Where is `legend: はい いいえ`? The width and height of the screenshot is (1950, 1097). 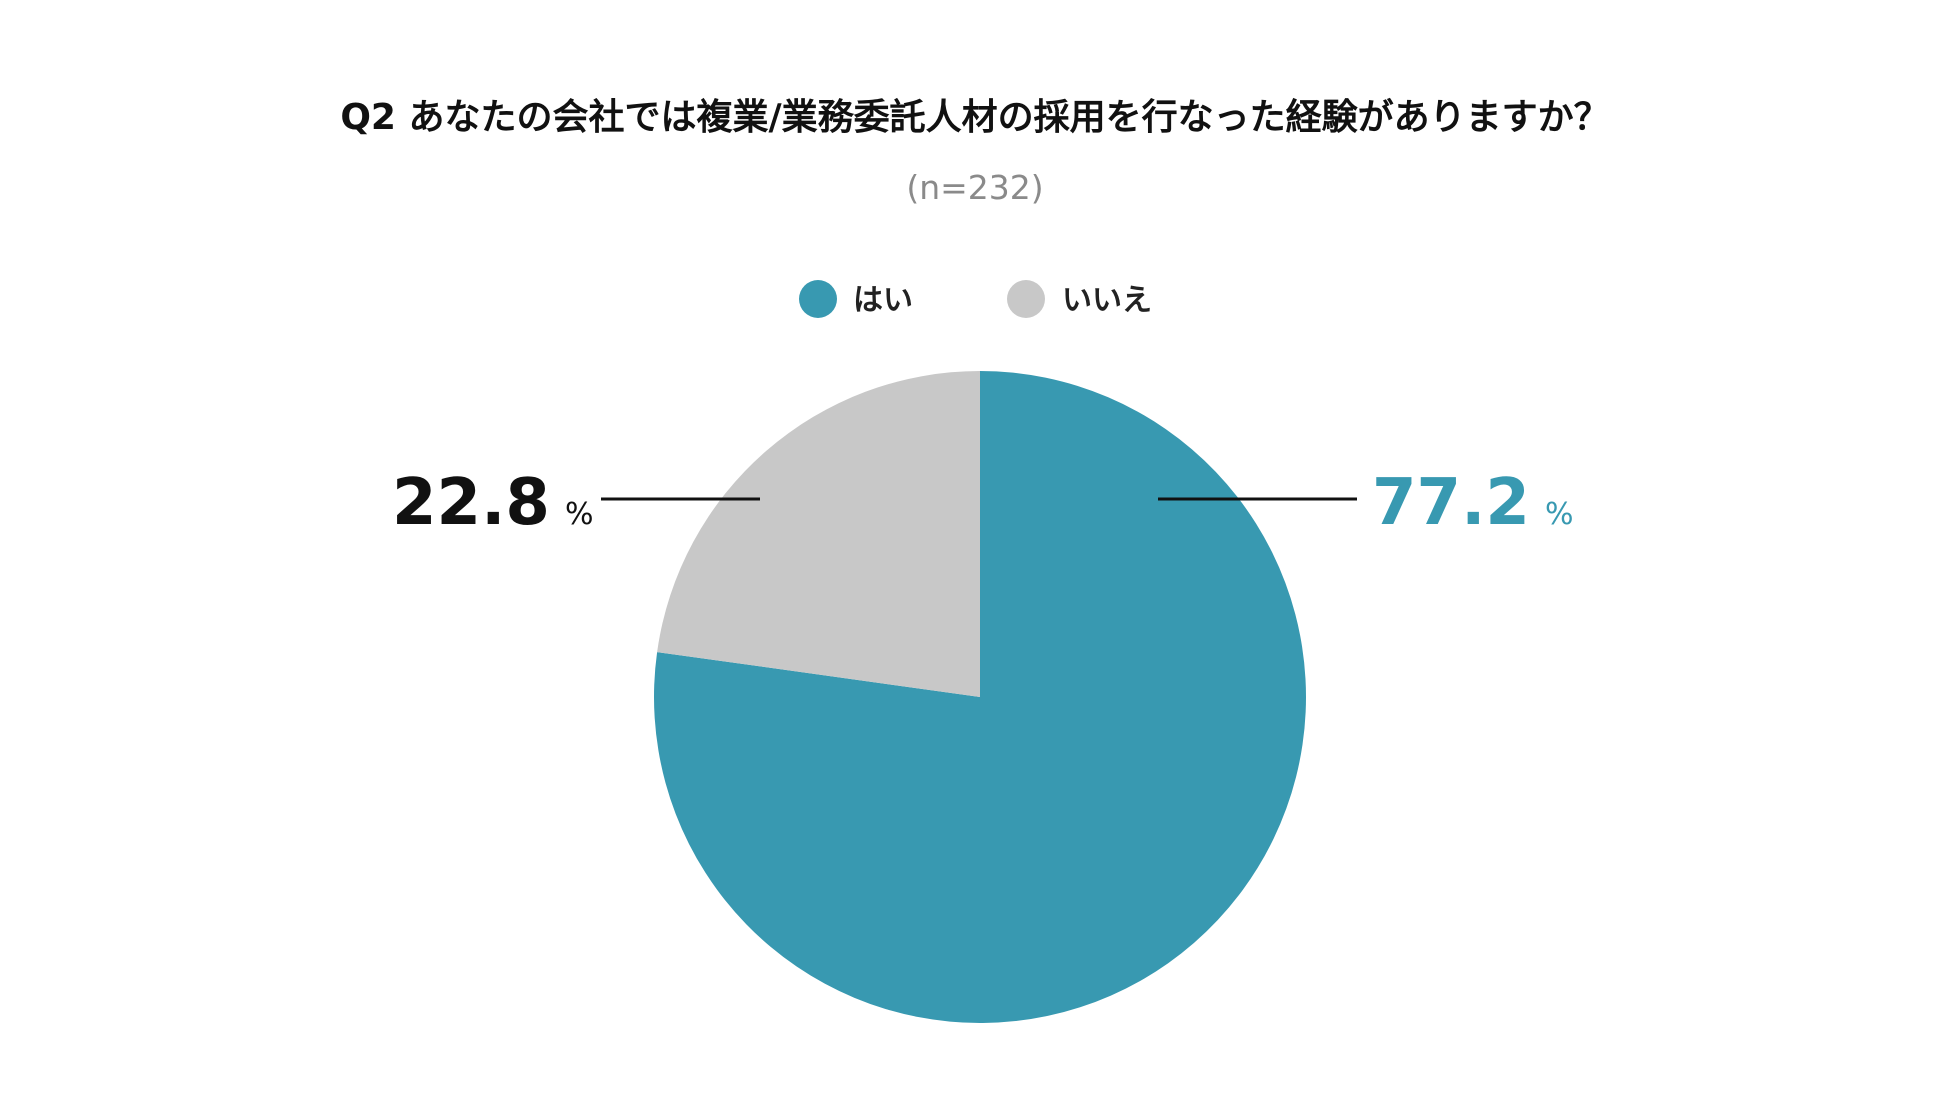
legend: はい いいえ is located at coordinates (975, 299).